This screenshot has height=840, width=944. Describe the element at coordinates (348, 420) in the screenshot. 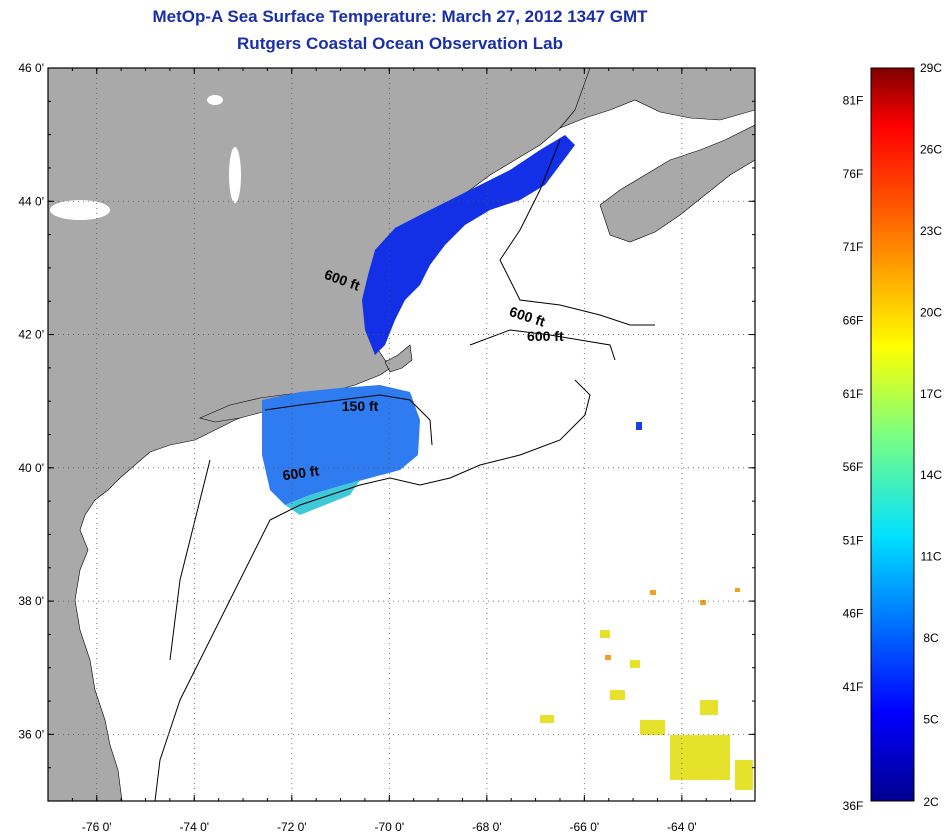

I see `contour-150ft` at that location.